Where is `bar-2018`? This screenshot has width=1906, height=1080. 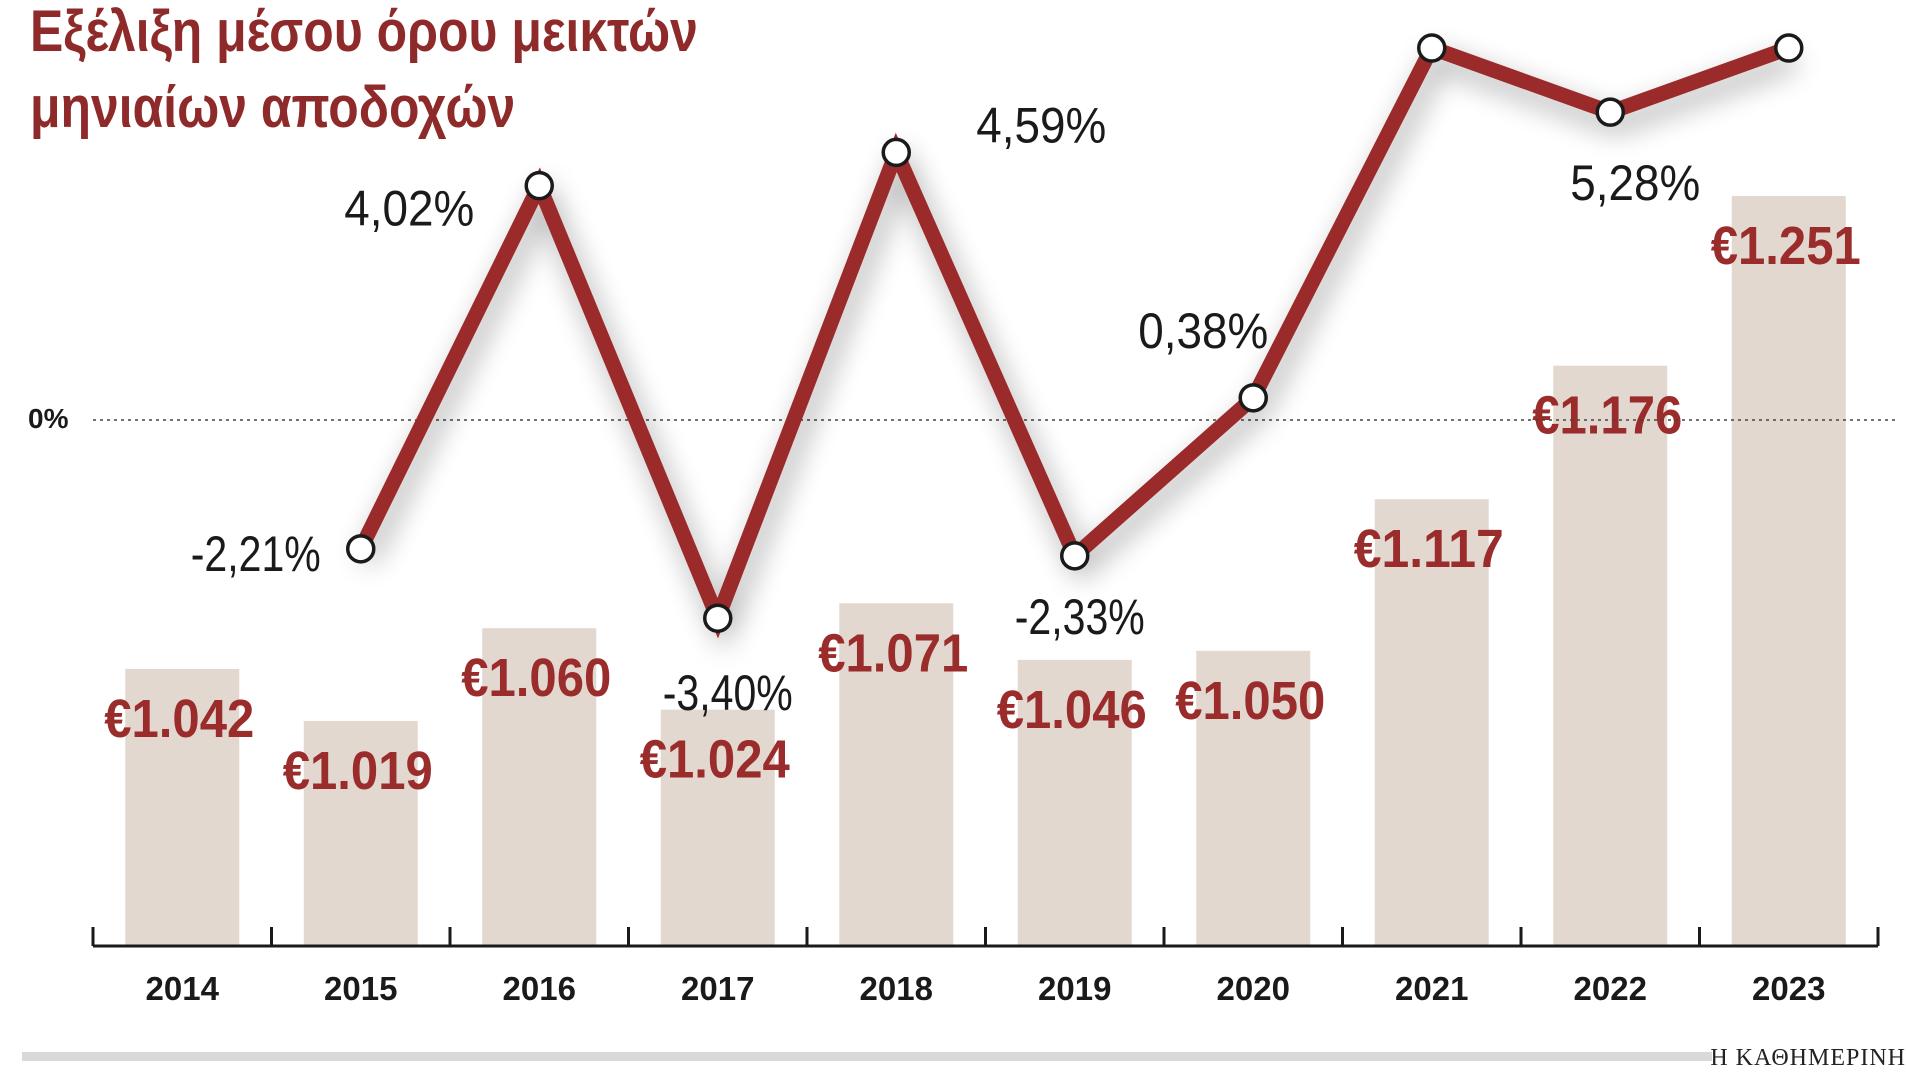
bar-2018 is located at coordinates (896, 774).